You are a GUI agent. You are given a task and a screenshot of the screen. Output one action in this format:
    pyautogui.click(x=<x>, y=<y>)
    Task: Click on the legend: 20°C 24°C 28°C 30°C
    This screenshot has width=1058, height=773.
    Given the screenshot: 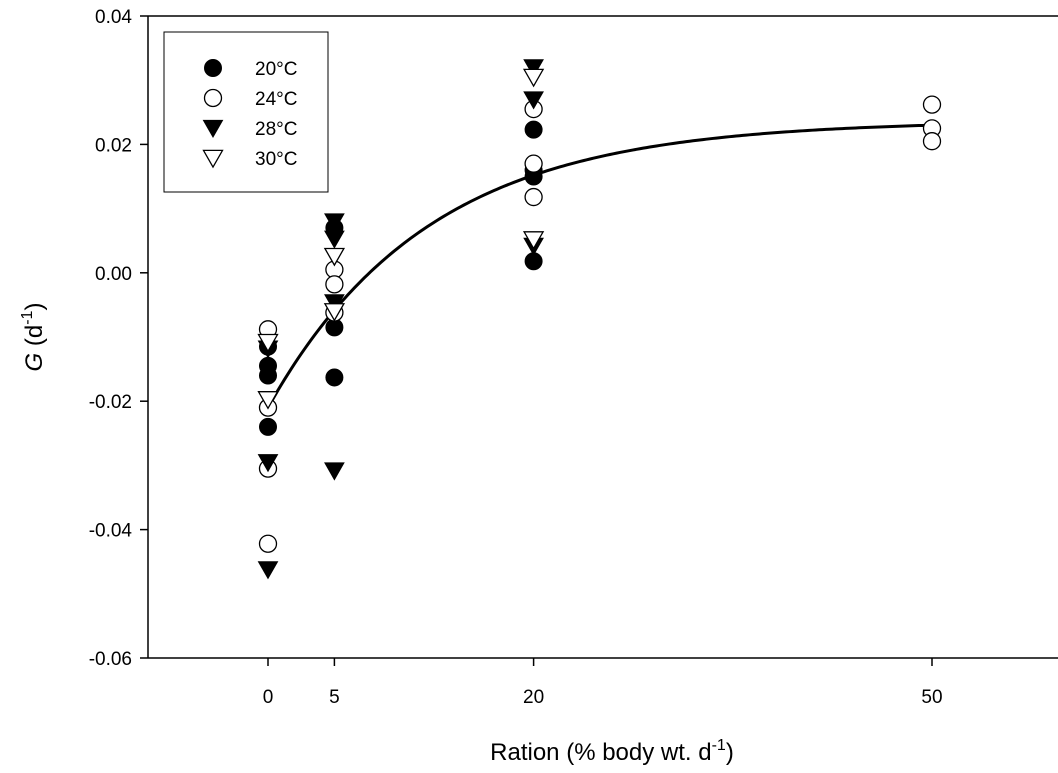 What is the action you would take?
    pyautogui.click(x=246, y=112)
    